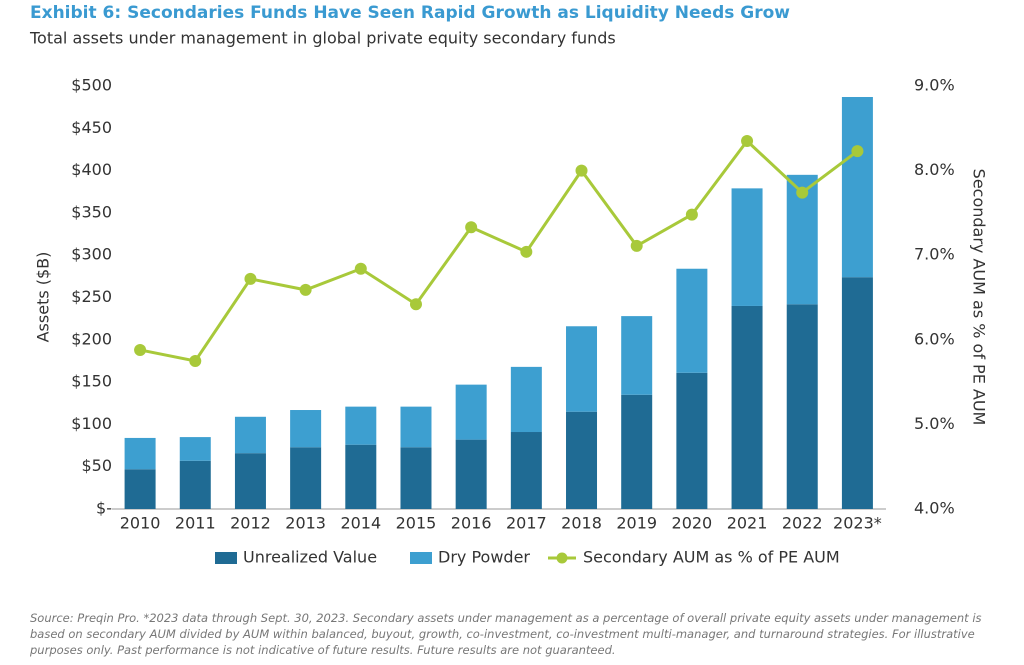 This screenshot has width=1024, height=665. I want to click on y-tick-label: $250, so click(91, 296).